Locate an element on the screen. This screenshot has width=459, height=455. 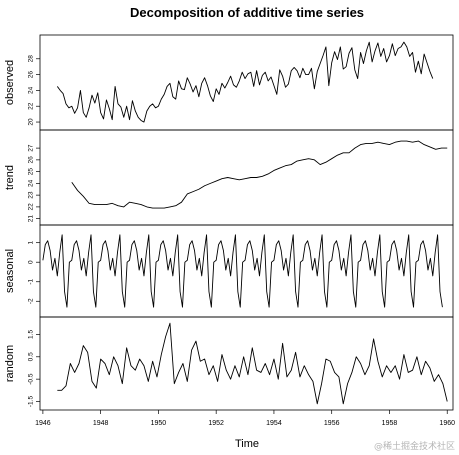
y-tick-label-observed: 20 is located at coordinates (31, 122).